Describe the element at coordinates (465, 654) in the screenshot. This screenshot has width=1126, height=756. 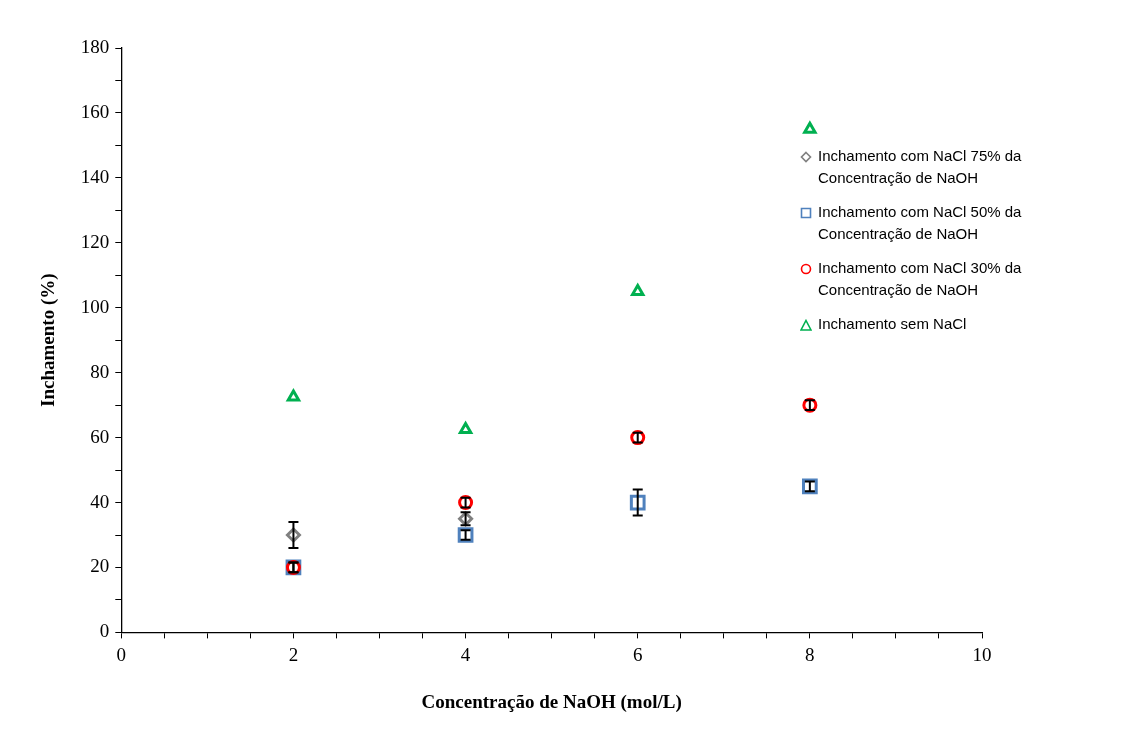
I see `x-tick-label: 4` at that location.